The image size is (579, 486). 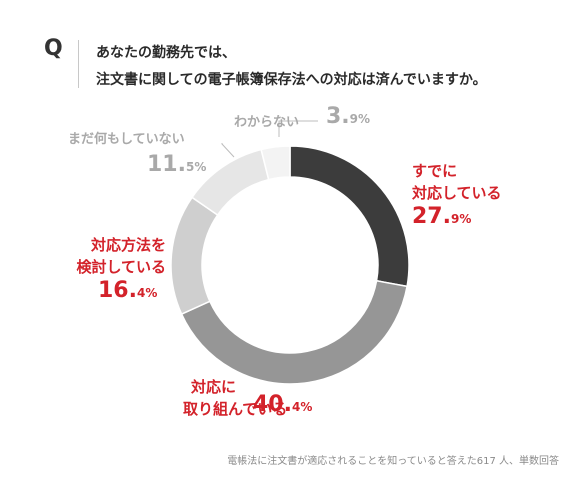 What do you see at coordinates (128, 290) in the screenshot?
I see `slice-value: 16.4%` at bounding box center [128, 290].